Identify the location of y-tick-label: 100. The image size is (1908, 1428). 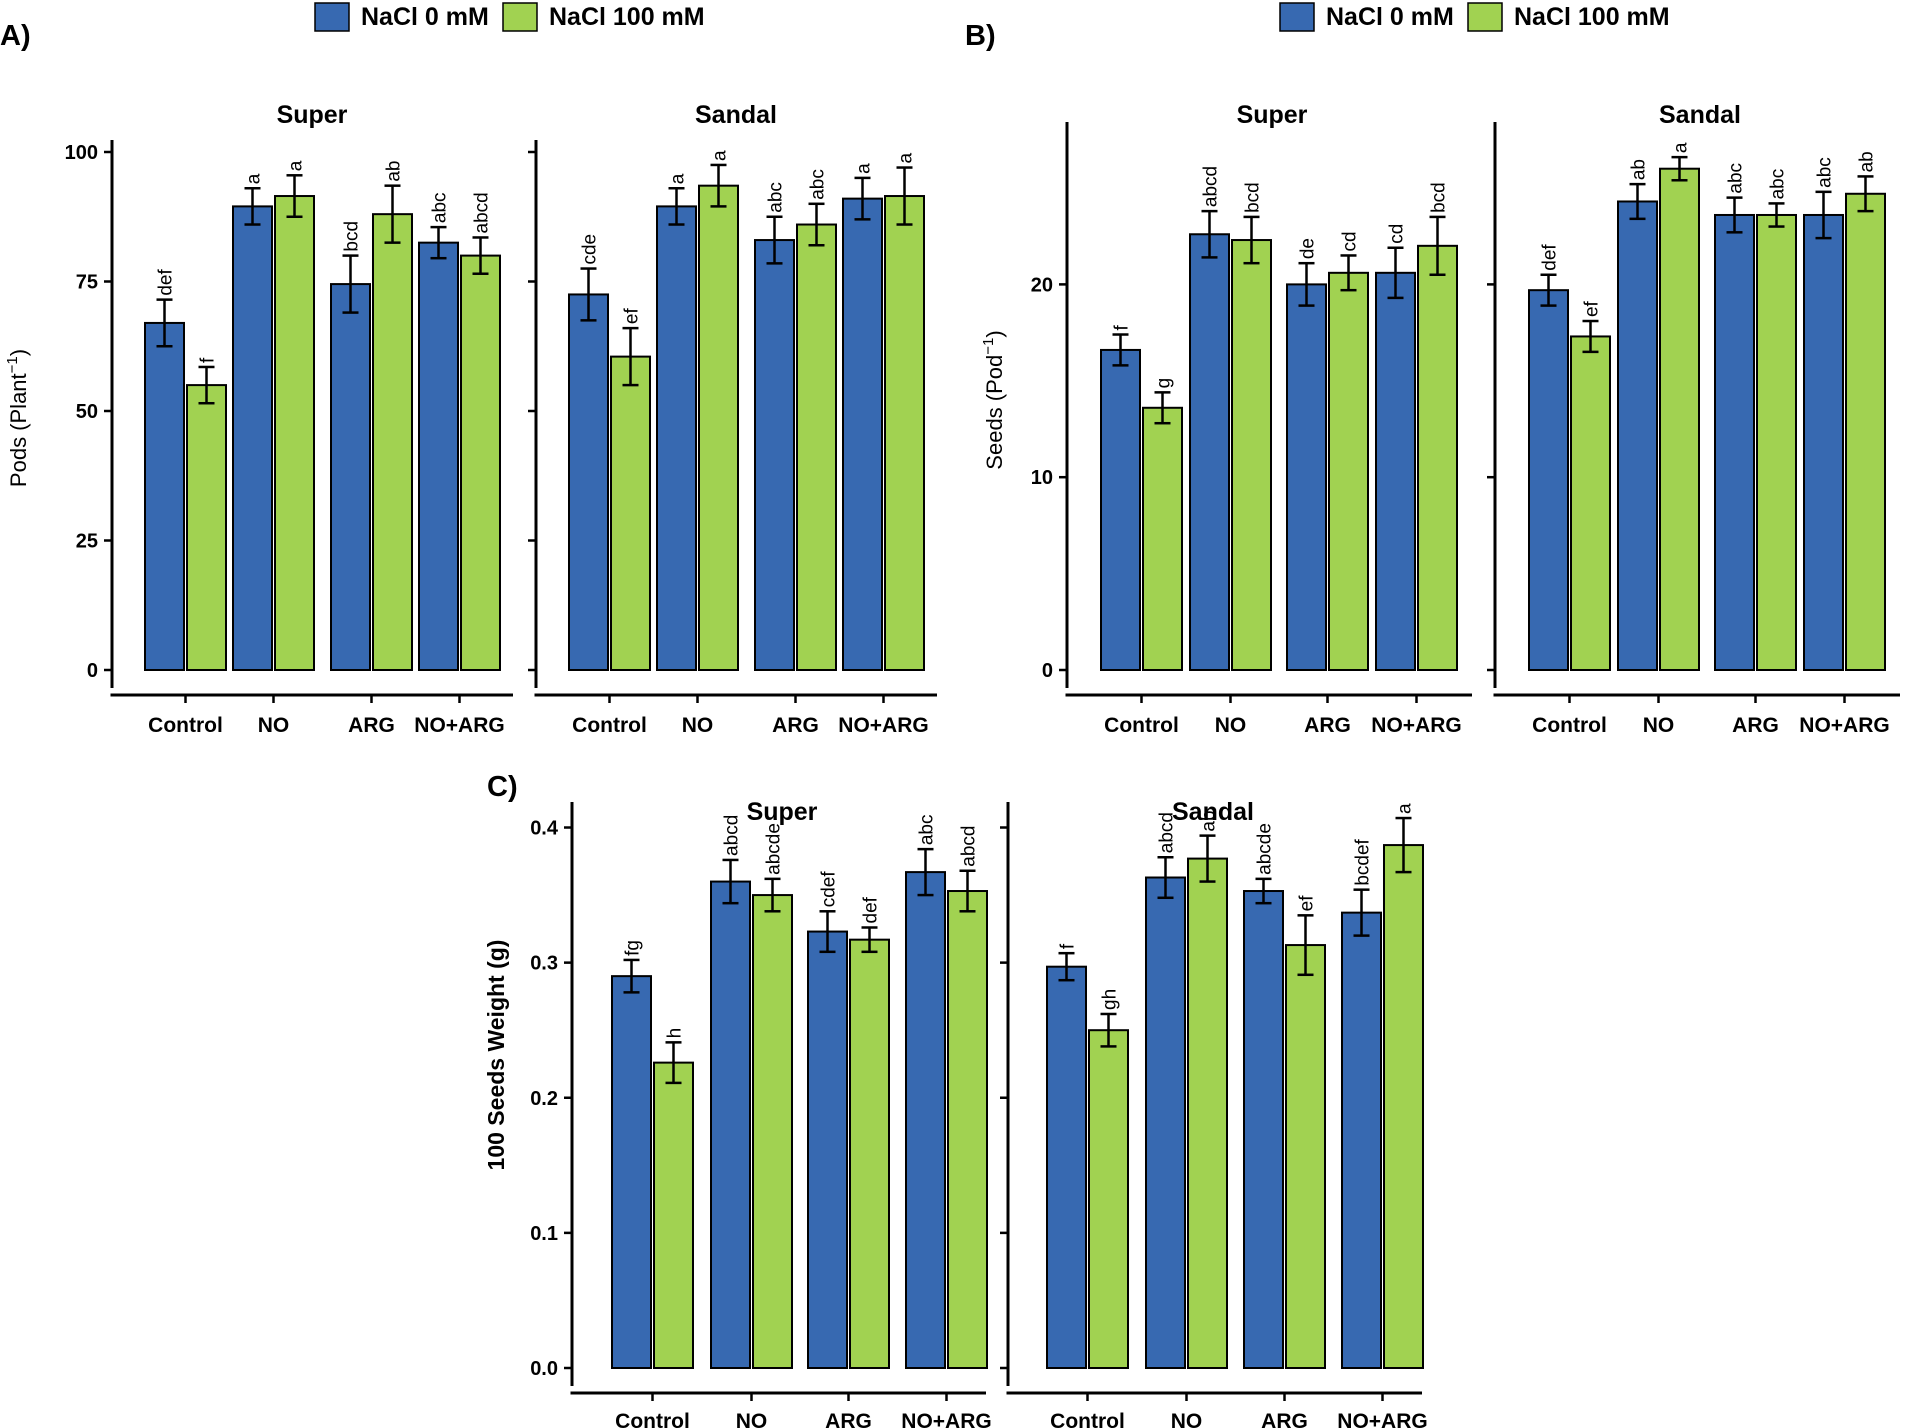
(81, 153).